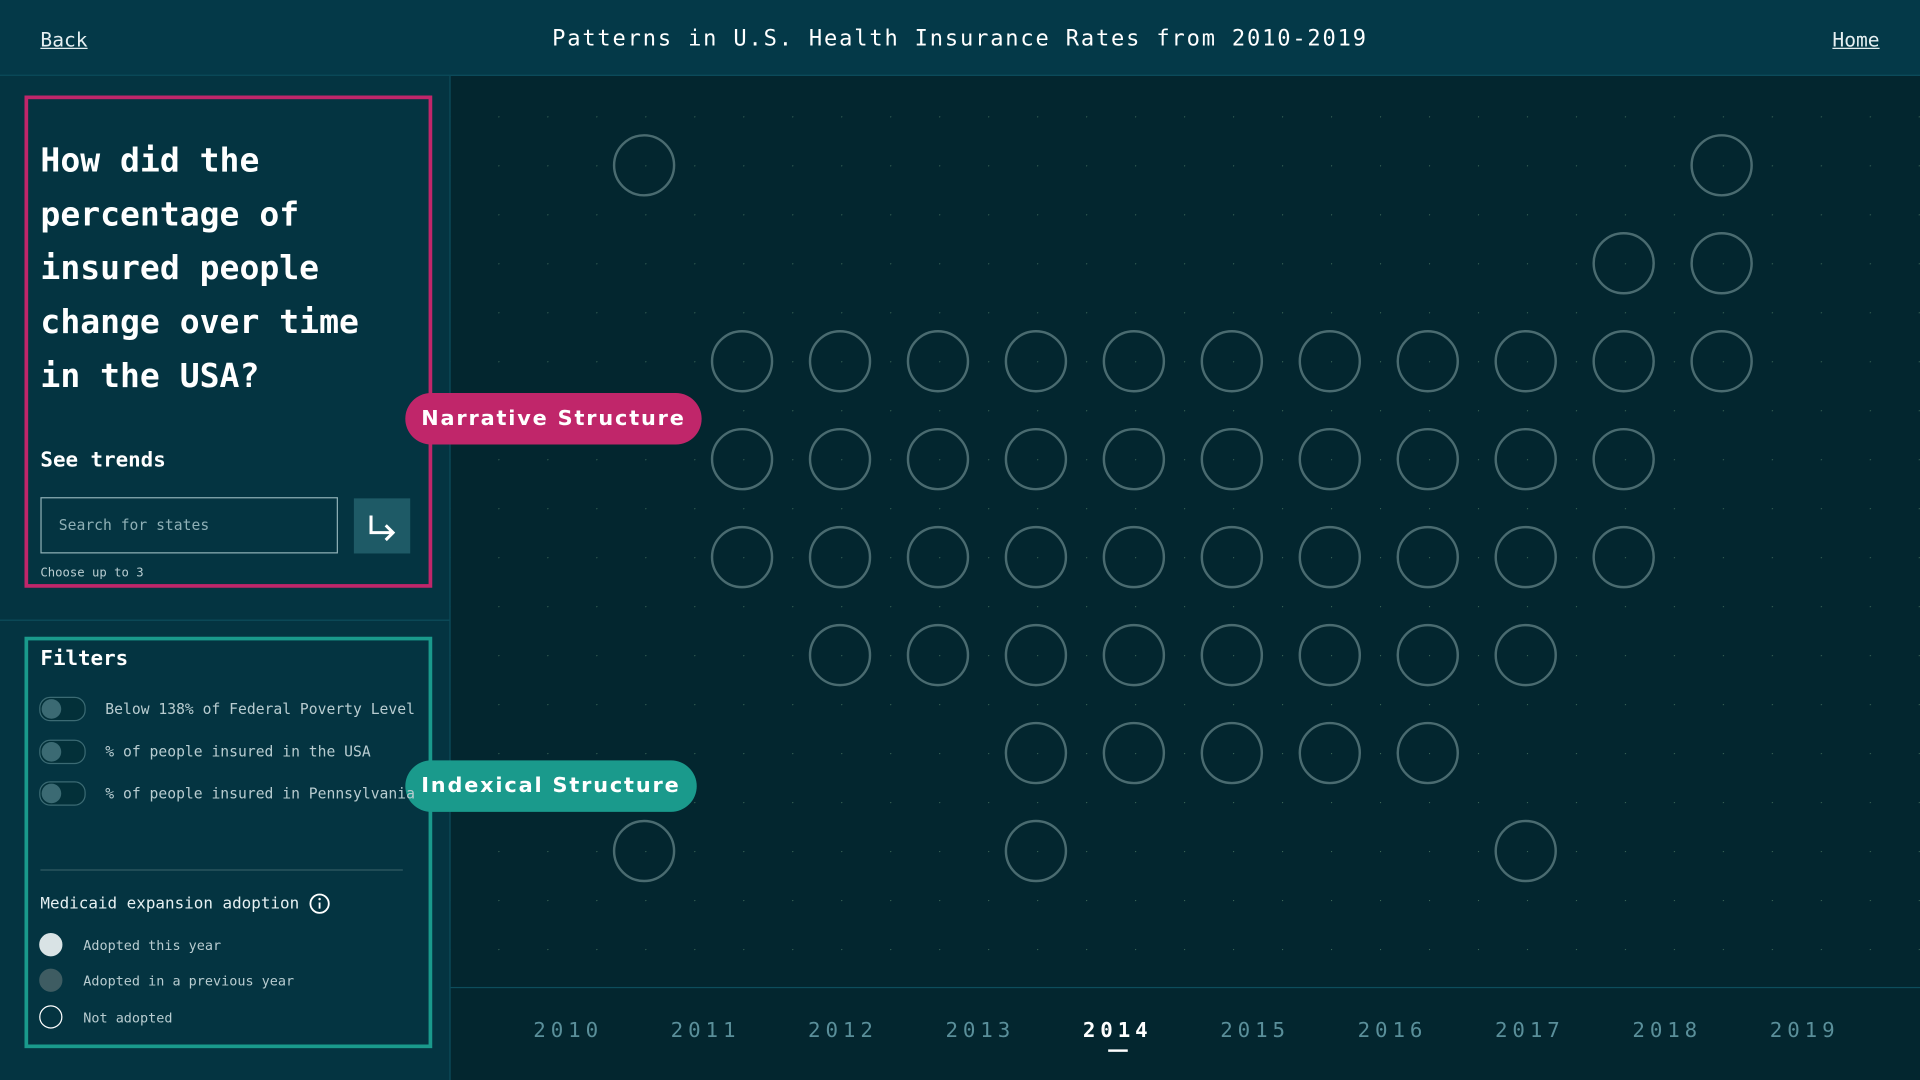 The image size is (1920, 1080). I want to click on filters-box, so click(228, 842).